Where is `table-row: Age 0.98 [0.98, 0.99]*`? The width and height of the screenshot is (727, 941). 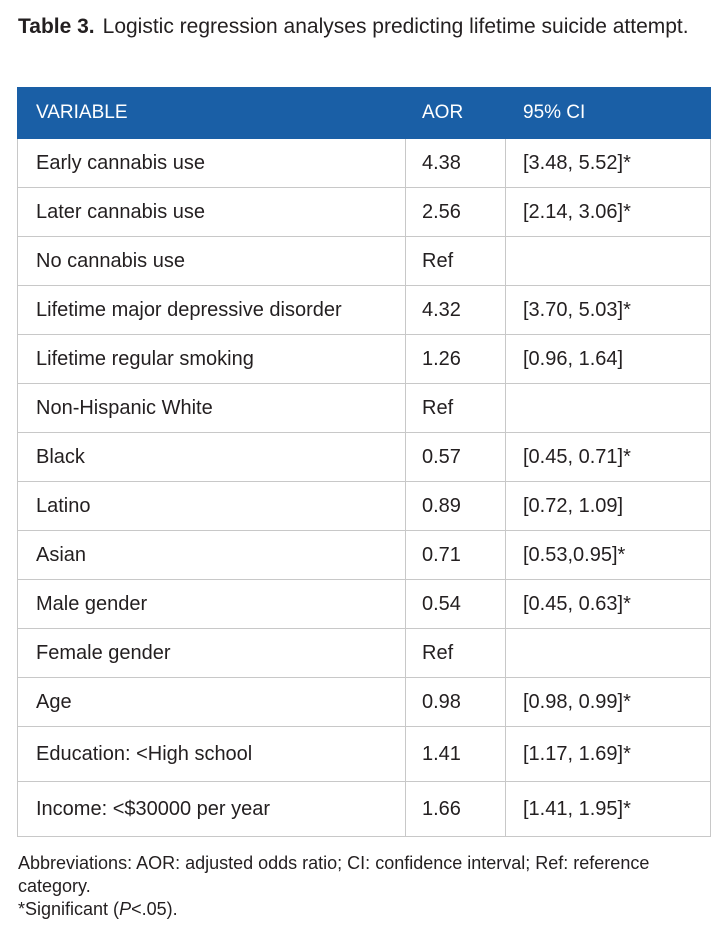 table-row: Age 0.98 [0.98, 0.99]* is located at coordinates (364, 702).